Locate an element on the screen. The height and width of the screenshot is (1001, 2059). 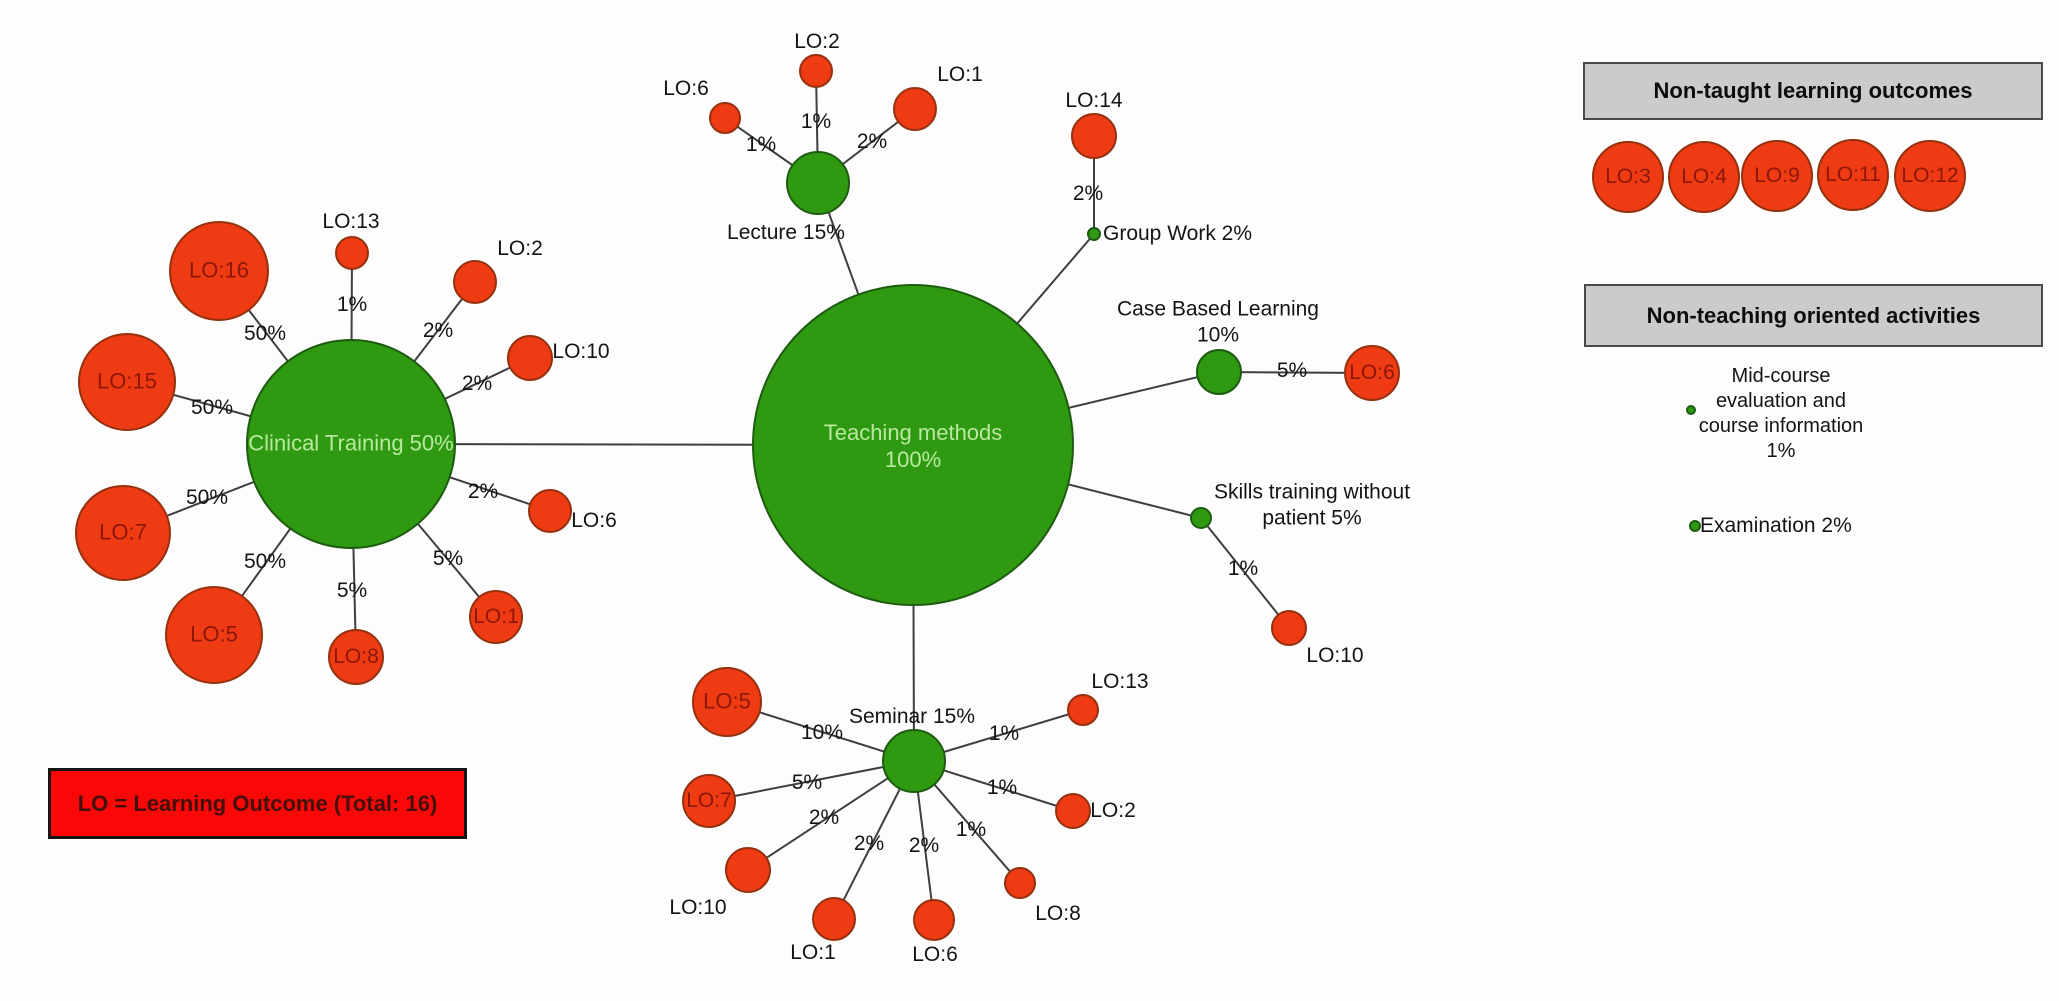
lecture-lo1-pct: 2% is located at coordinates (872, 142).